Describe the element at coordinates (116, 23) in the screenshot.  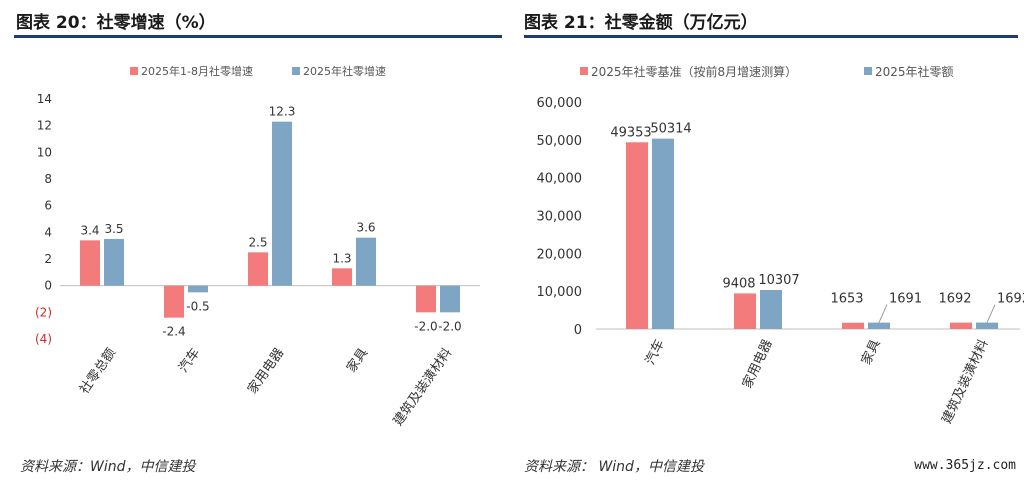
I see `chart-title-left: 图表 20：社零增速（%）` at that location.